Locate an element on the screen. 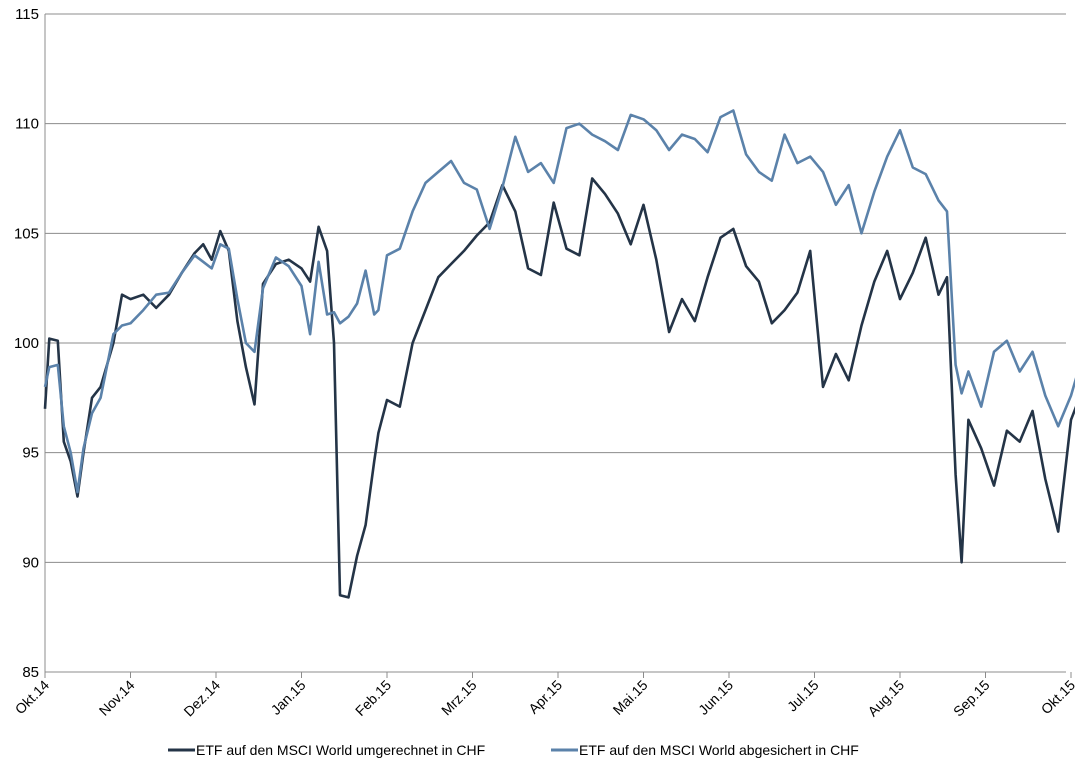 The image size is (1075, 767). x-tick-label: Jun.15 is located at coordinates (715, 697).